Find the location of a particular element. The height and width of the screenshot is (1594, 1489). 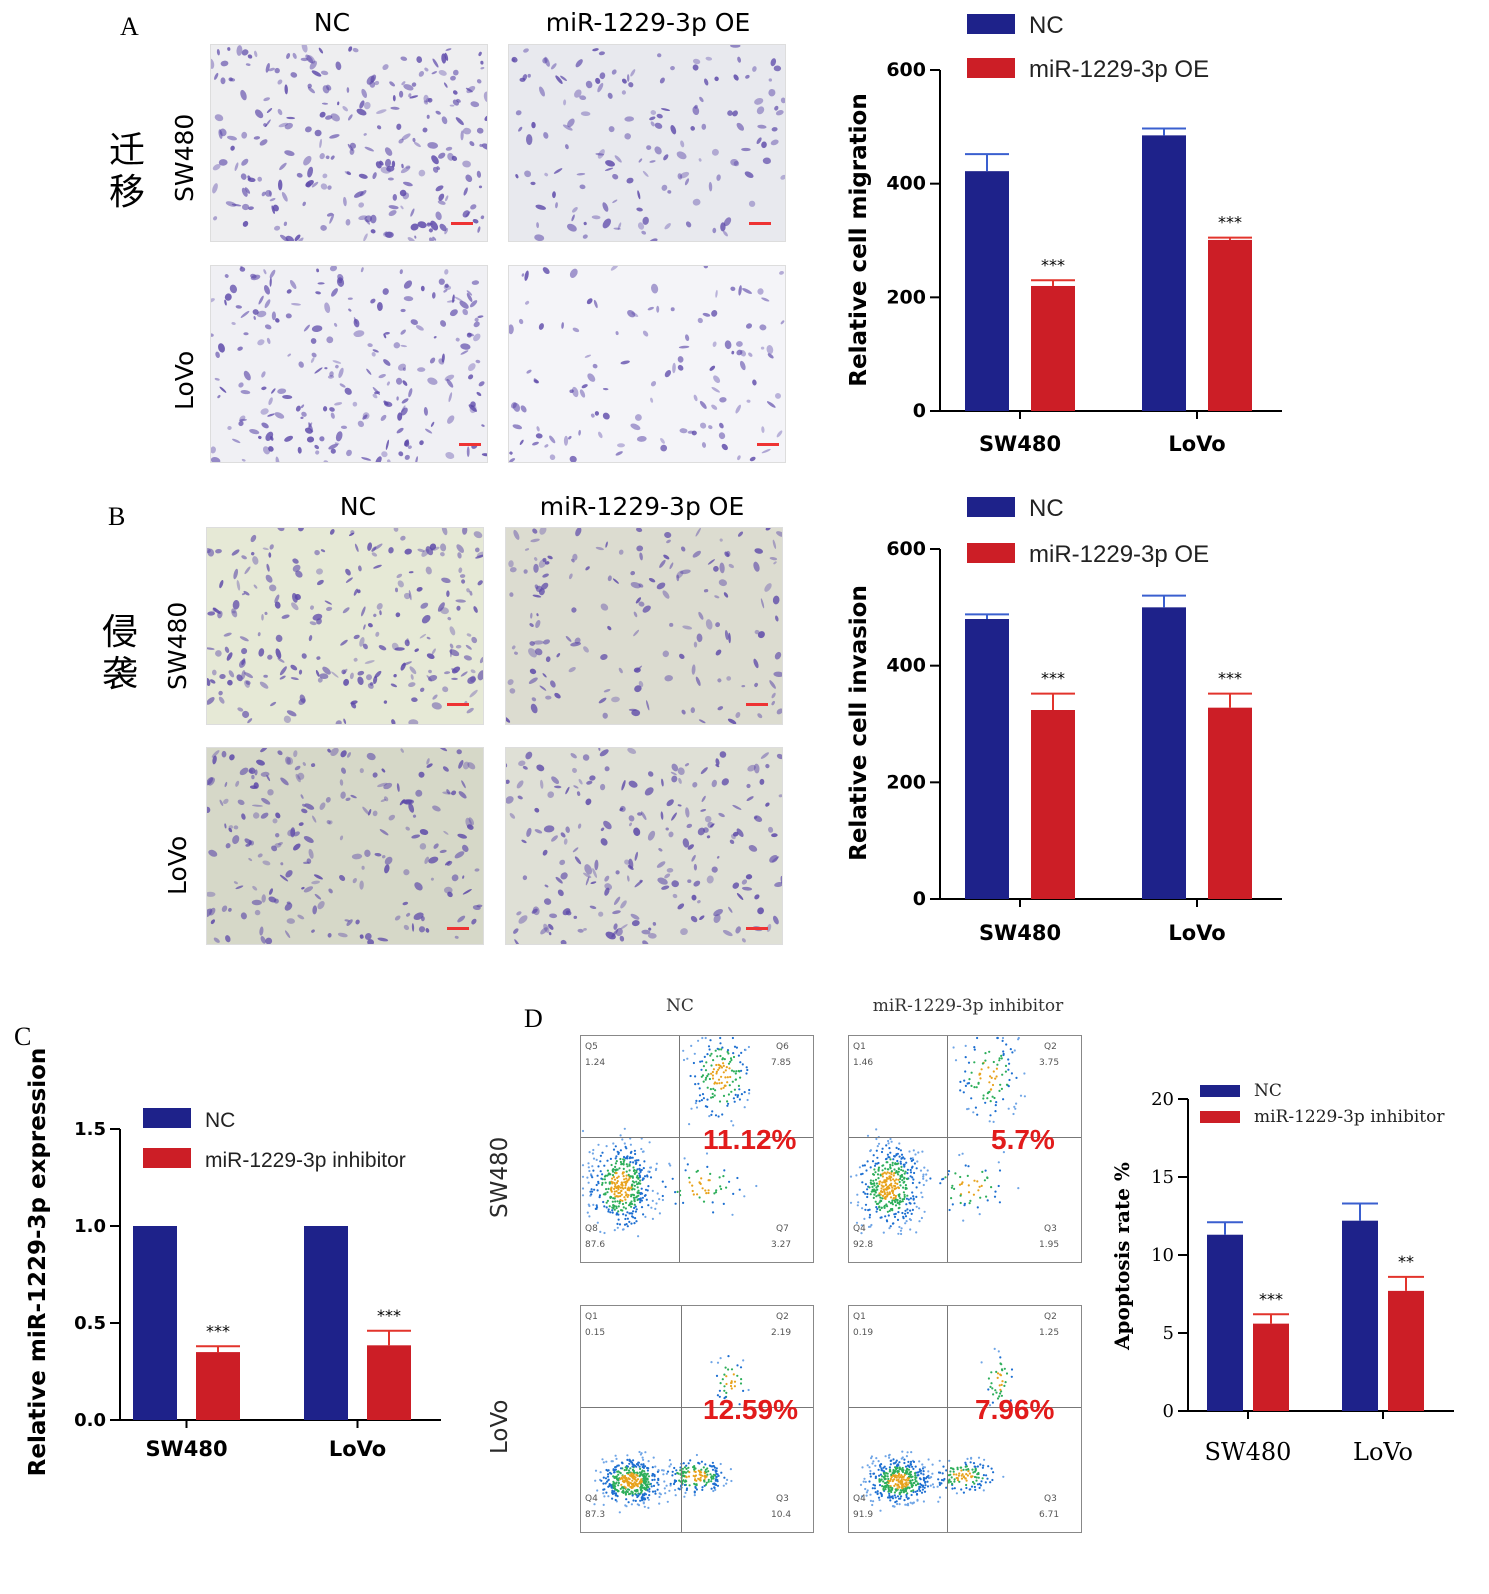

column-label-oe: miR-1229-3p OE is located at coordinates (648, 22).